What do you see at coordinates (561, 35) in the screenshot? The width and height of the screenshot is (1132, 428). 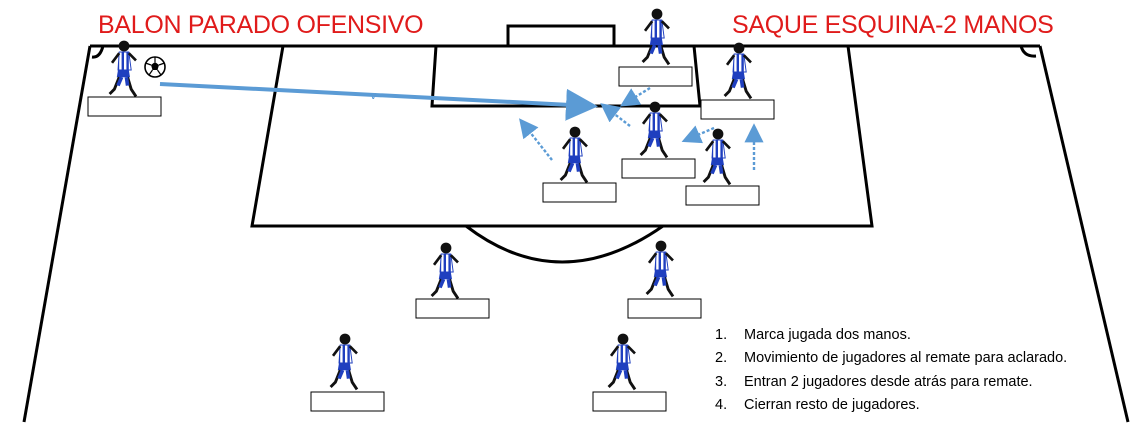 I see `goal-frame` at bounding box center [561, 35].